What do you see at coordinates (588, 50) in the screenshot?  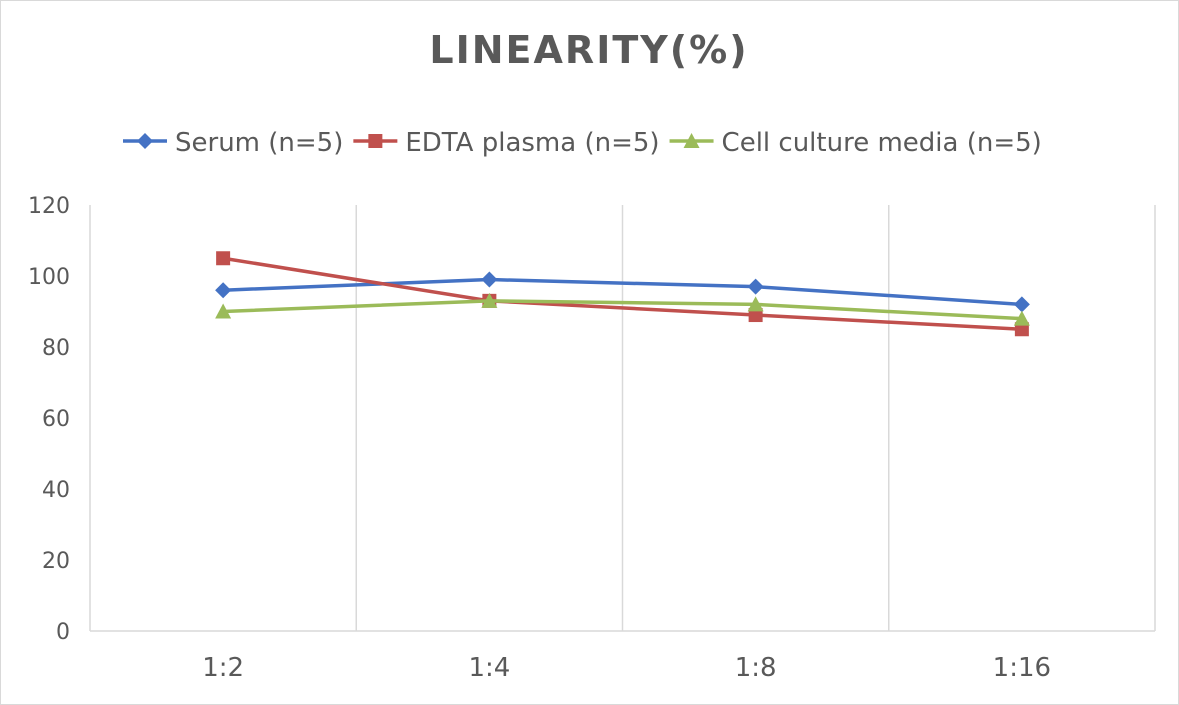 I see `chart-title: LINEARITY(%)` at bounding box center [588, 50].